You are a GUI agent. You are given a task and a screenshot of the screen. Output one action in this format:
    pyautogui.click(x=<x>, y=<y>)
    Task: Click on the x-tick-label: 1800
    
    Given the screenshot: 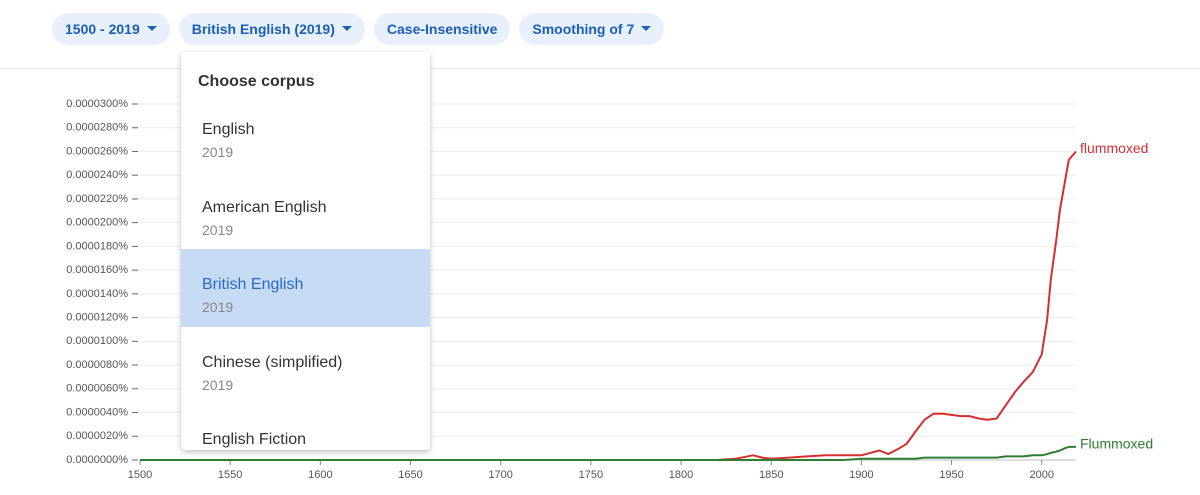 What is the action you would take?
    pyautogui.click(x=681, y=475)
    